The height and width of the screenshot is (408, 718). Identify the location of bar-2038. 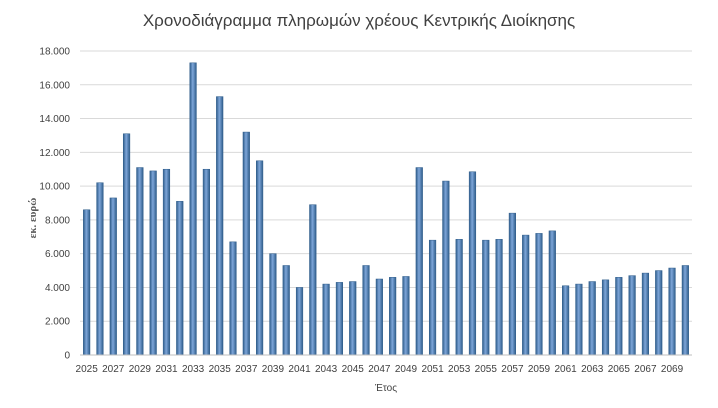
(260, 258).